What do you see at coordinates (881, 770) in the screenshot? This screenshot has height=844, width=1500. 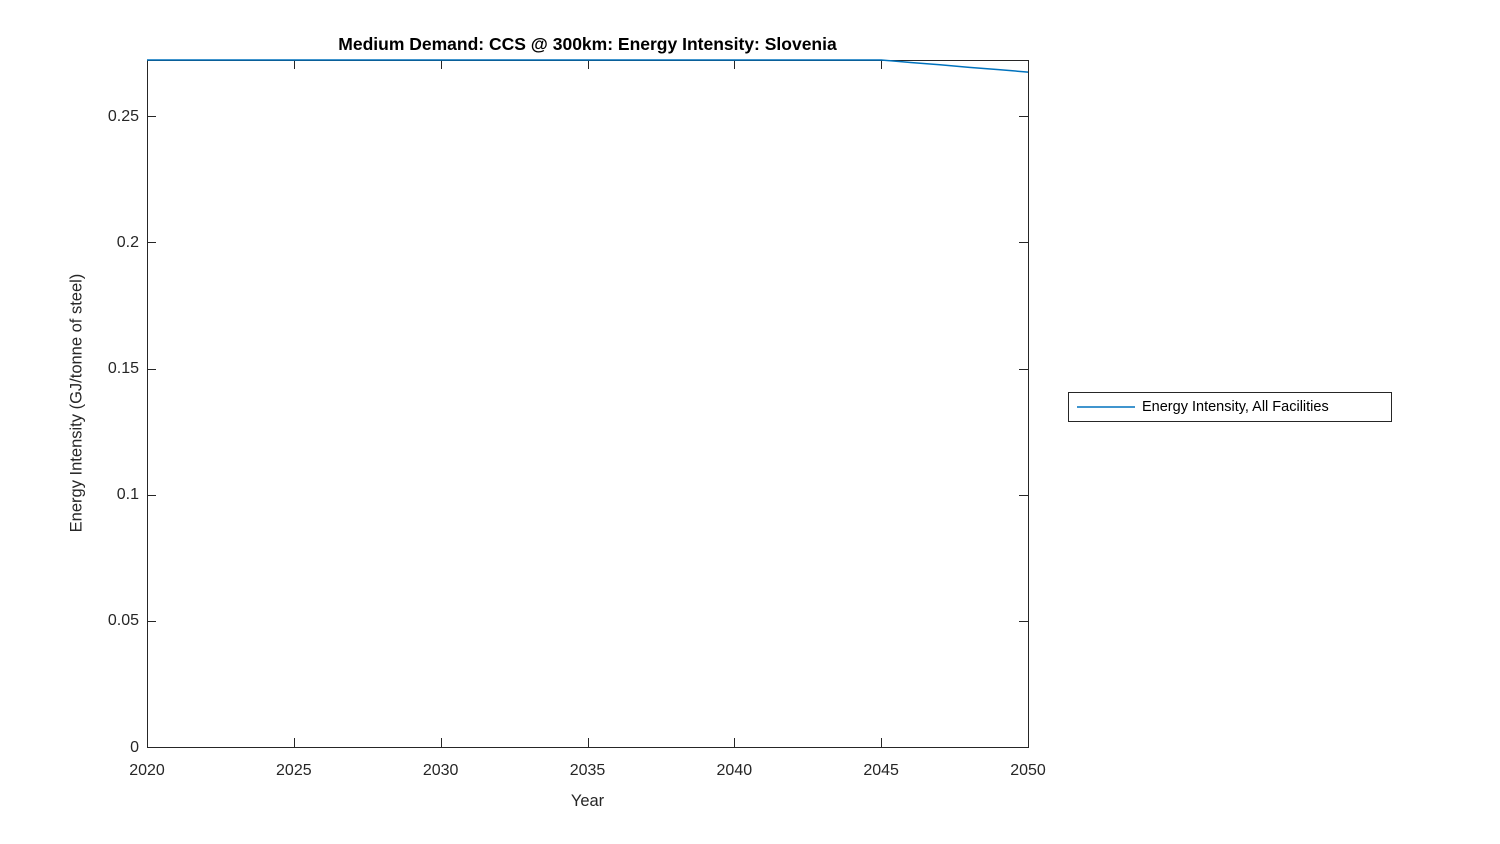 I see `x-tick-label: 2045` at bounding box center [881, 770].